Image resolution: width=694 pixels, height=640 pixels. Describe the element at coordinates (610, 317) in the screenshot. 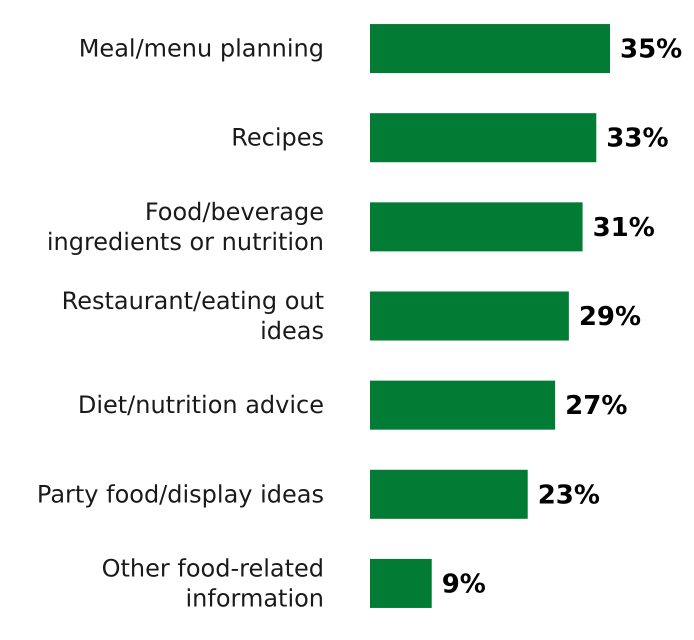

I see `data-label: 29%` at that location.